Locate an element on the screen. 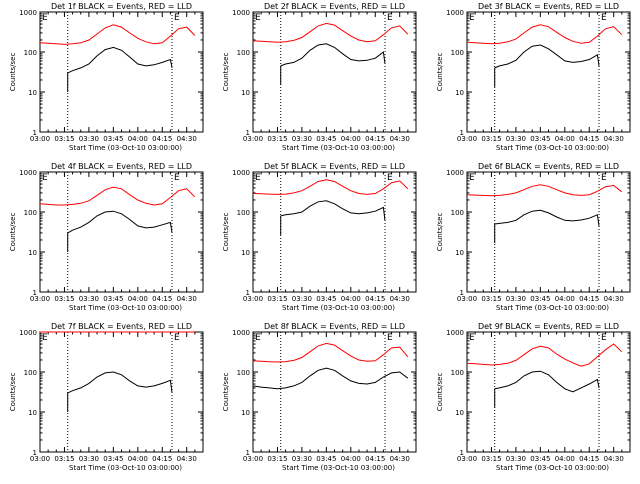 The image size is (640, 484). chart-title: Det 9f BLACK = Events, RED = LLD is located at coordinates (548, 326).